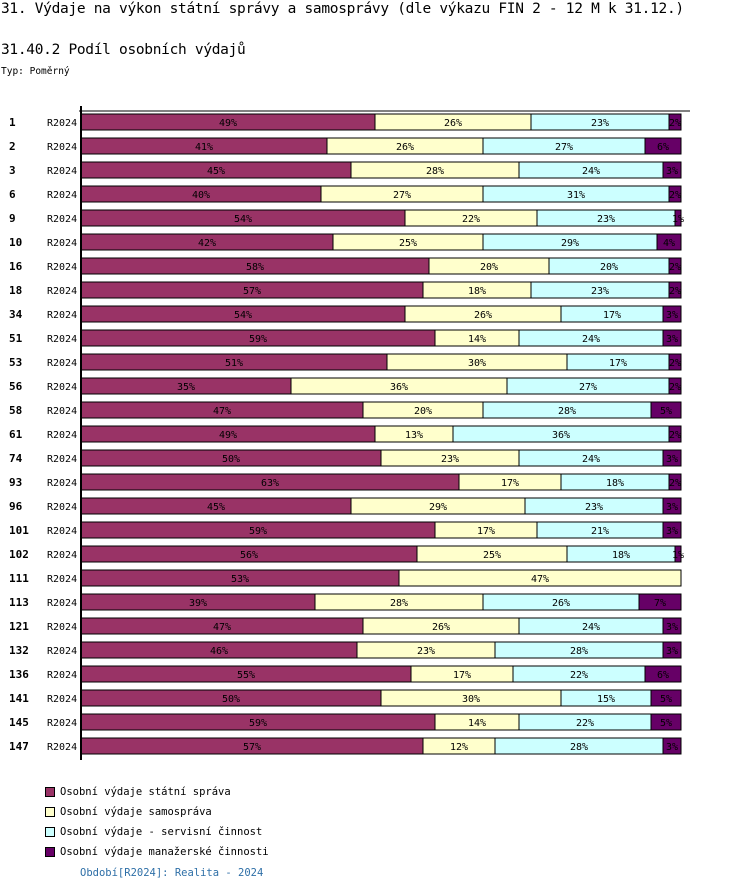 This screenshot has width=750, height=892. Describe the element at coordinates (50, 812) in the screenshot. I see `legend-swatch` at that location.